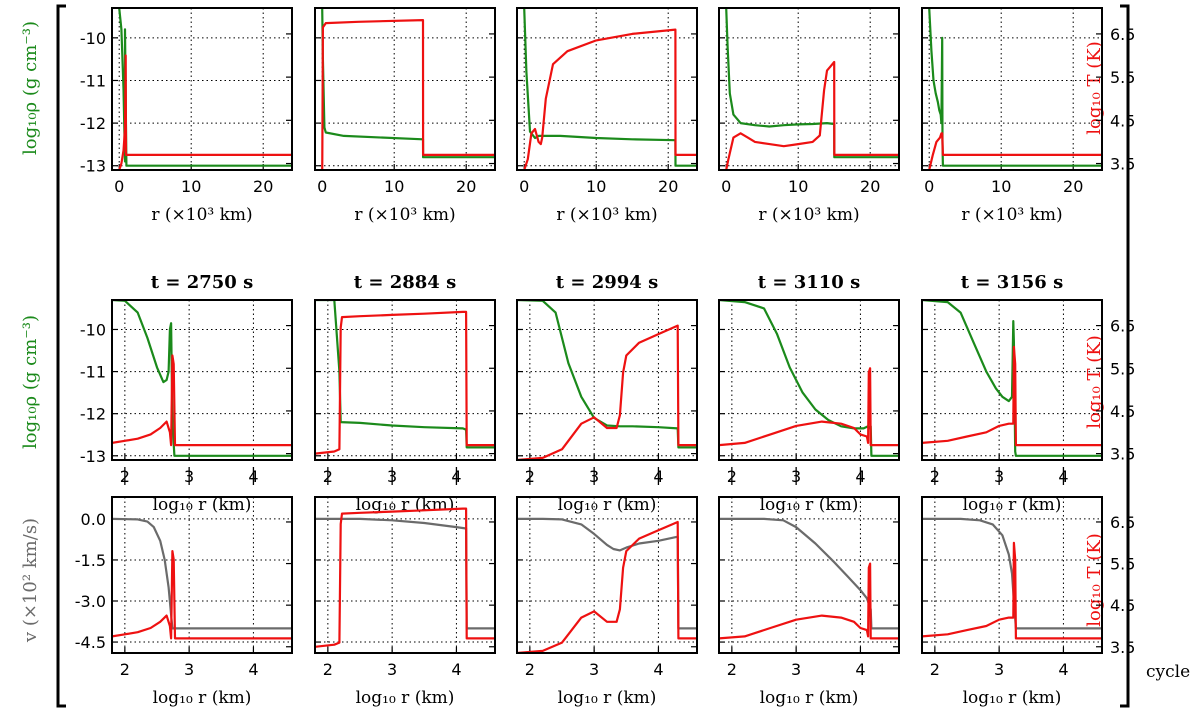 The width and height of the screenshot is (1200, 715). What do you see at coordinates (30, 88) in the screenshot?
I see `rho-y-label-row-1: log₁₀ρ (g cm⁻³)` at bounding box center [30, 88].